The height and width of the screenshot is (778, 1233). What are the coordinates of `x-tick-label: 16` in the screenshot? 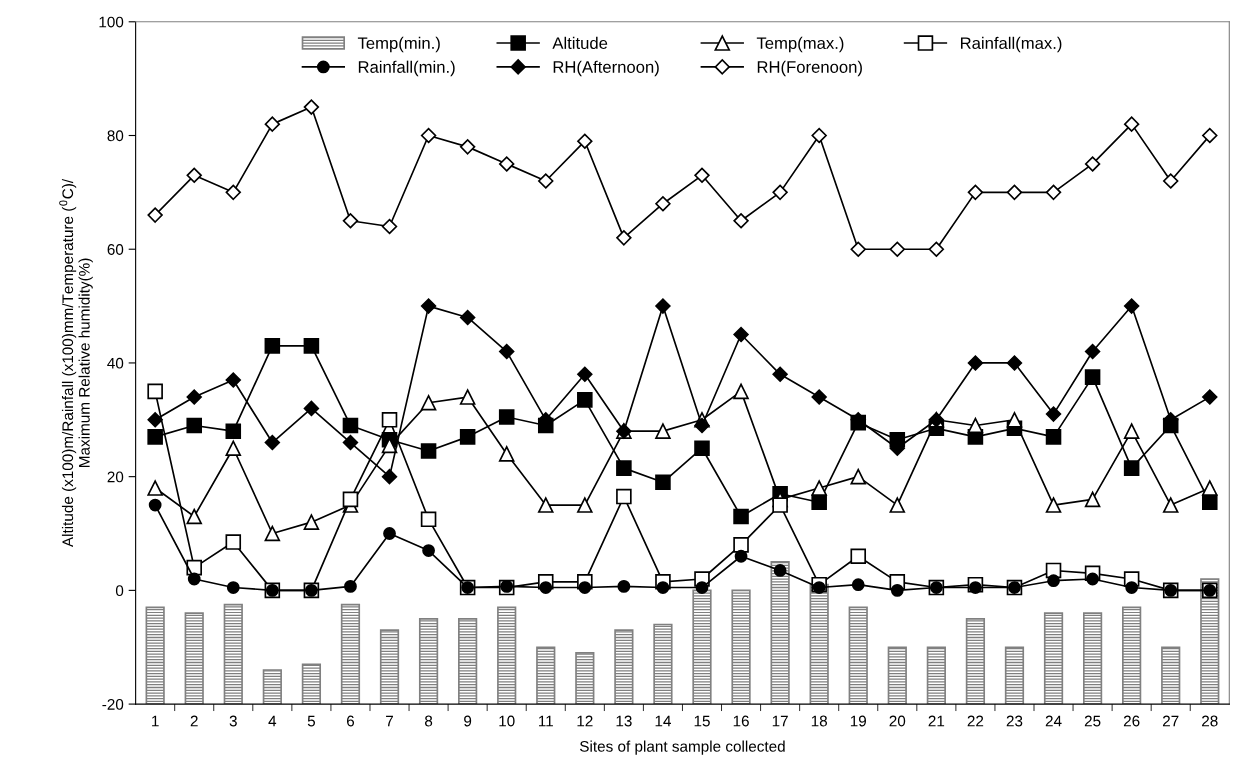 It's located at (741, 721).